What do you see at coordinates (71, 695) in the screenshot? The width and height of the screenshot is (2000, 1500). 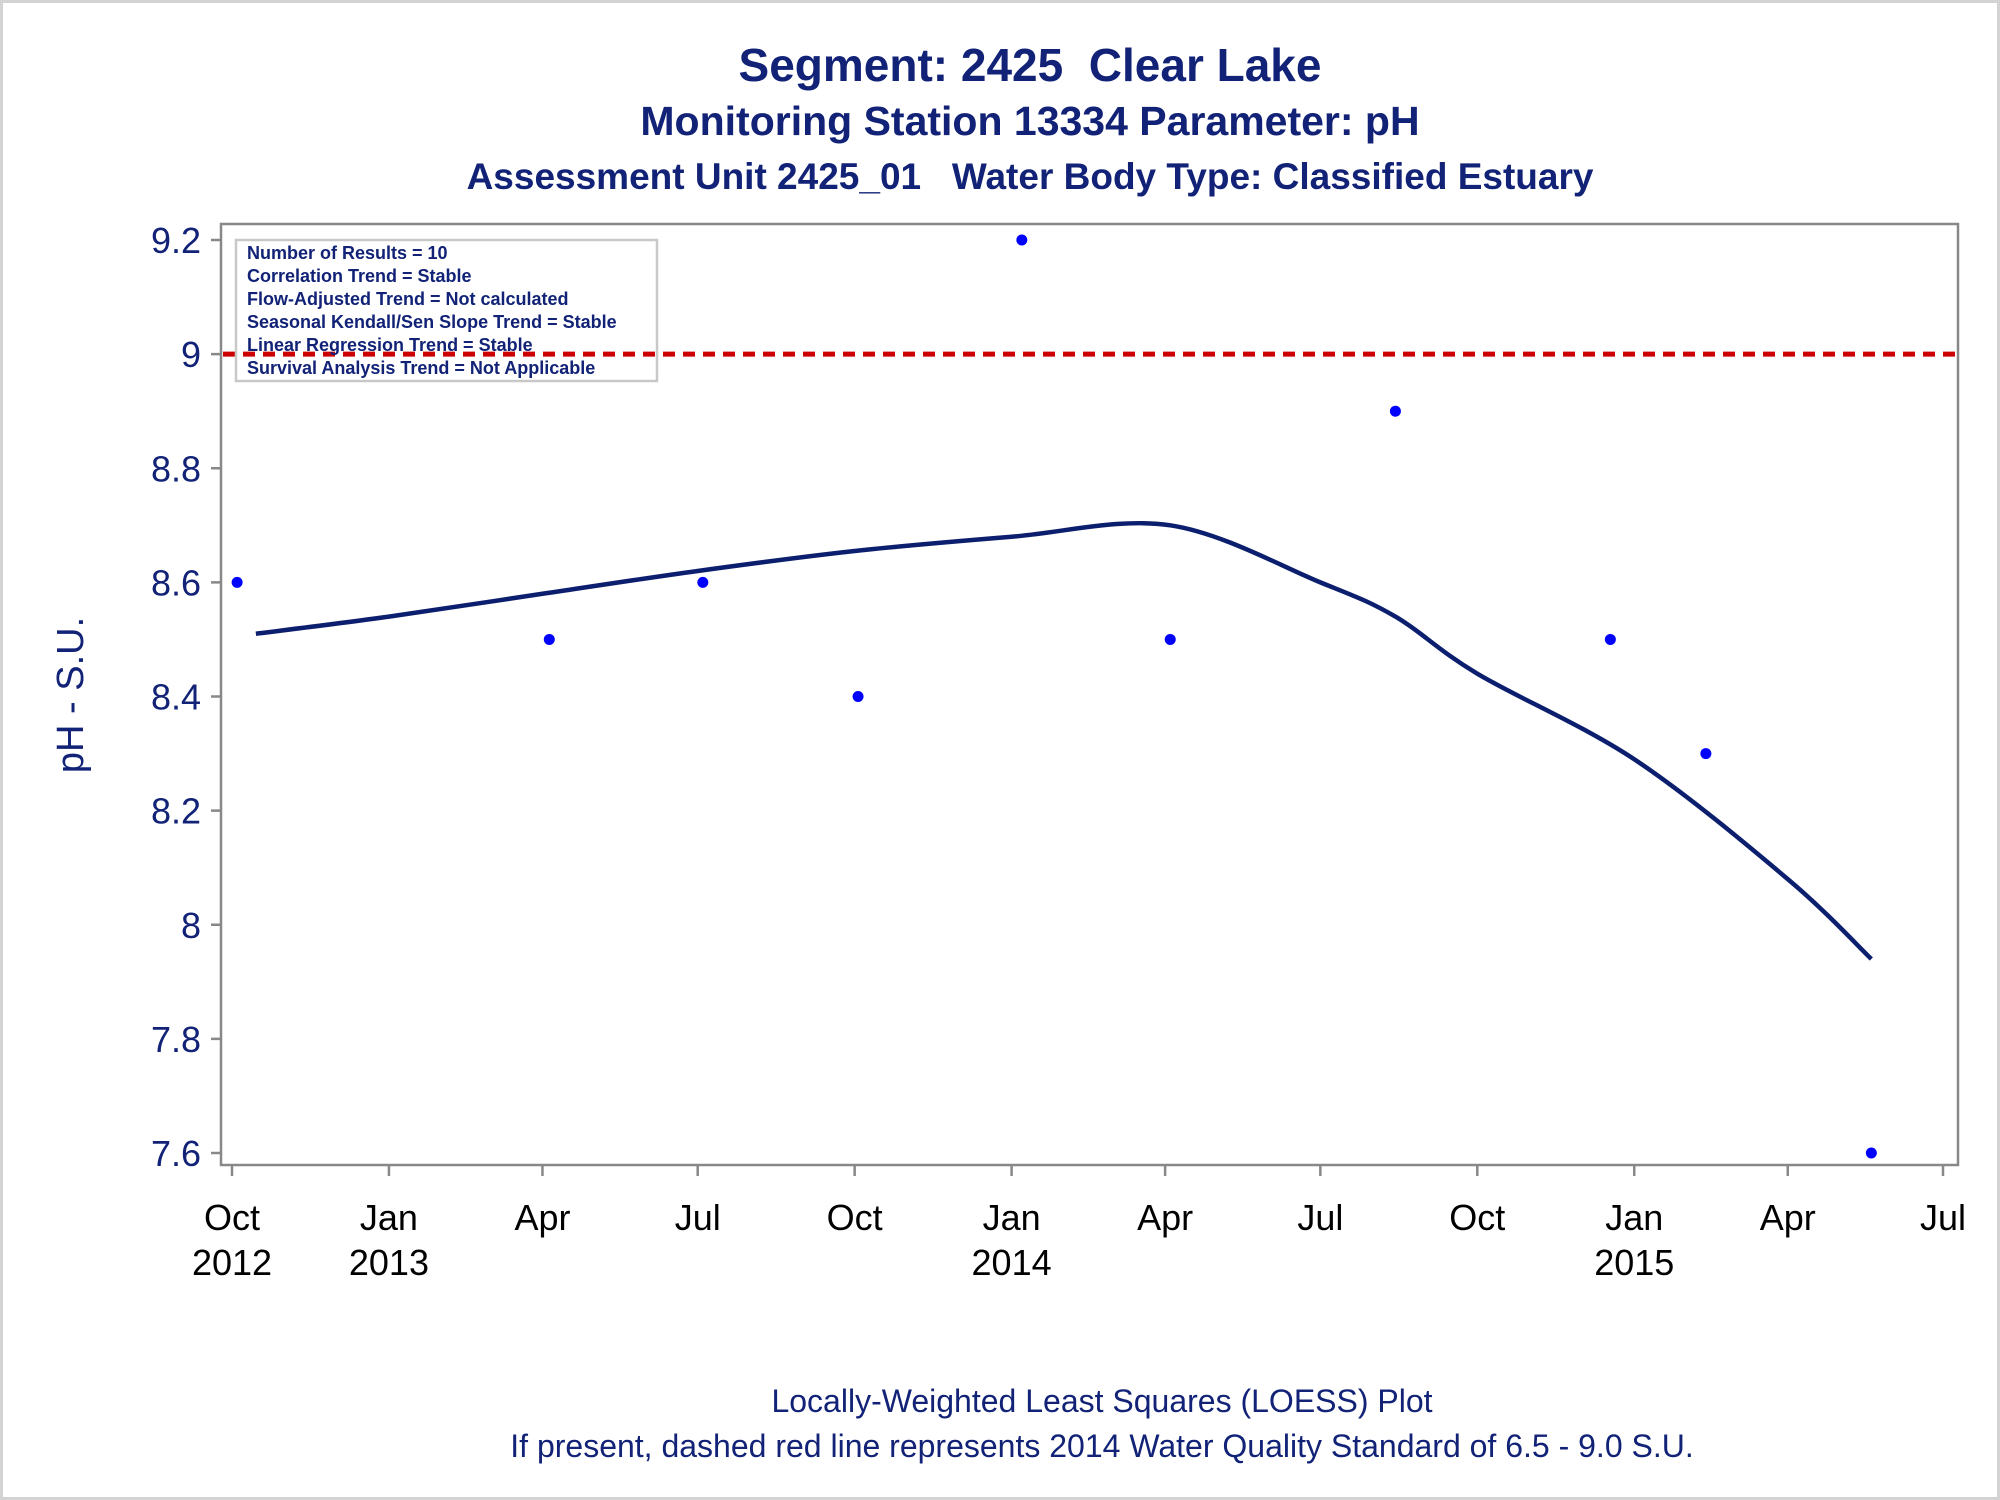 I see `y-axis-label: pH - S.U.` at bounding box center [71, 695].